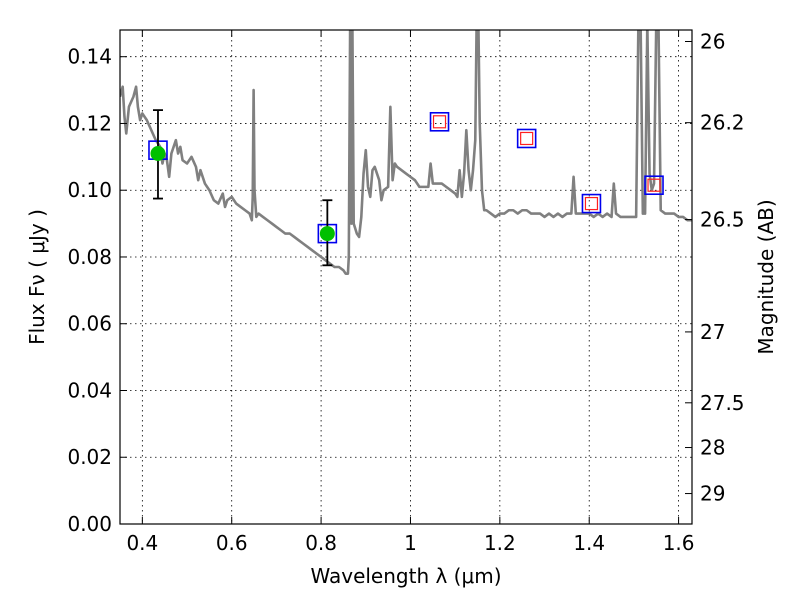  Describe the element at coordinates (37, 277) in the screenshot. I see `y-axis-label: Flux Fν ( μJy )` at that location.